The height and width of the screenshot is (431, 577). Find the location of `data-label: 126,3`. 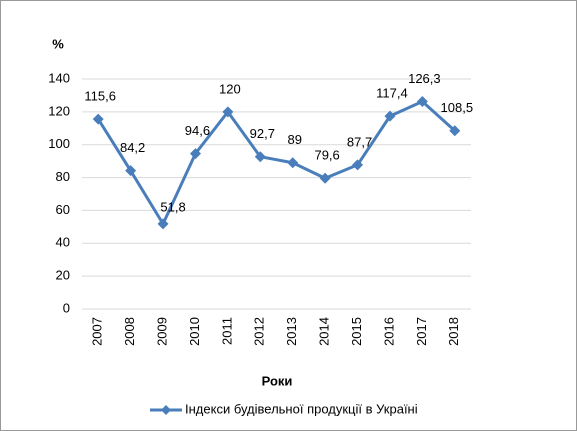

data-label: 126,3 is located at coordinates (424, 78).